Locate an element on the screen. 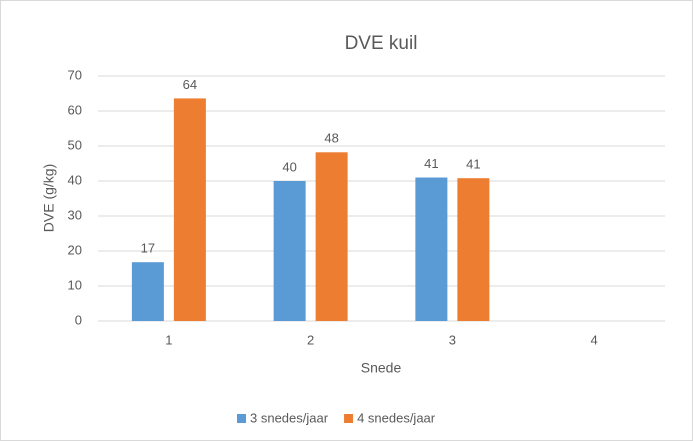  chart-title: DVE kuil is located at coordinates (381, 43).